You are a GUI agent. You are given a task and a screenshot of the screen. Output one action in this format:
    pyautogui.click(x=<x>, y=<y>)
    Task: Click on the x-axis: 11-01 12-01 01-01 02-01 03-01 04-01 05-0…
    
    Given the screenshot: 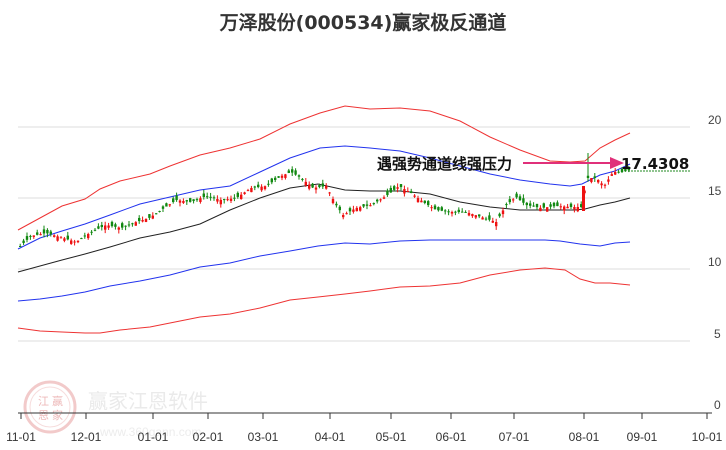 What is the action you would take?
    pyautogui.click(x=364, y=428)
    